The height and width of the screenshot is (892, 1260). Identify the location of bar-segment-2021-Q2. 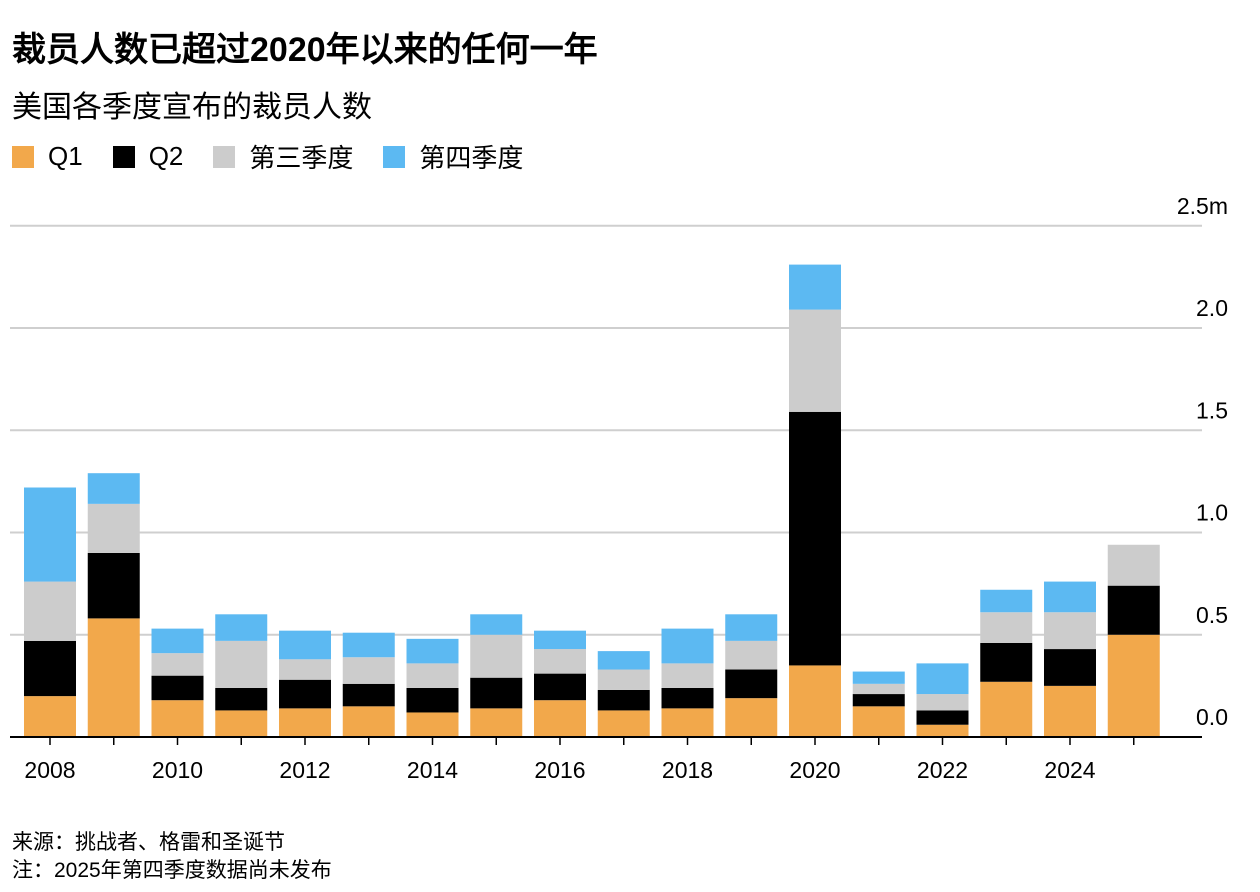
(878, 700).